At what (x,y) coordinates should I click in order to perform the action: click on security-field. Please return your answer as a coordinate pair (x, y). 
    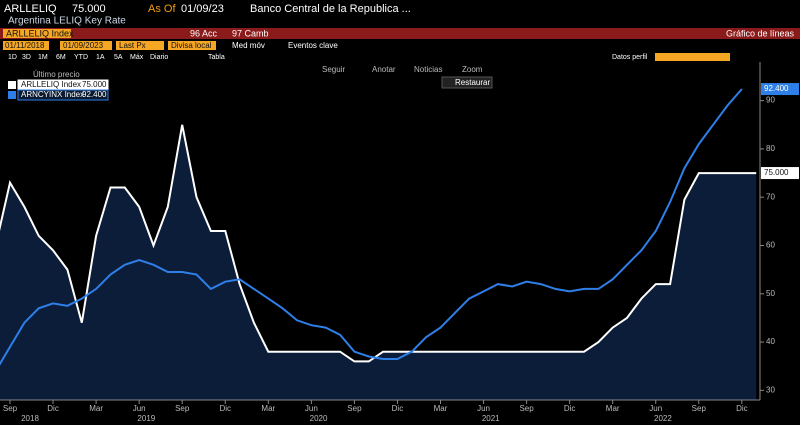
    Looking at the image, I should click on (37, 33).